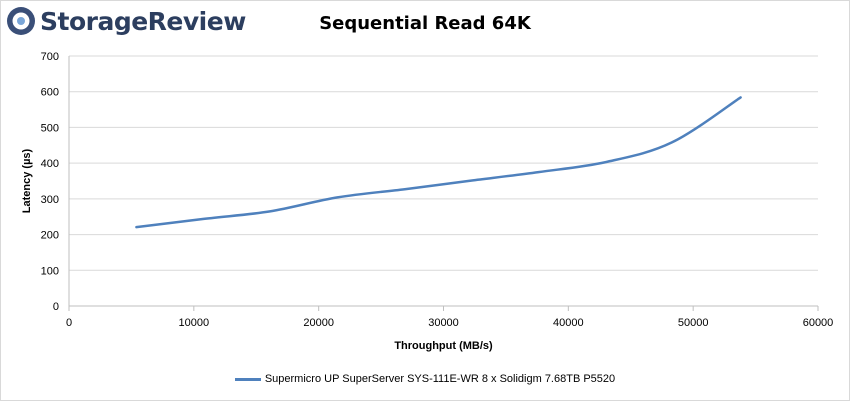  What do you see at coordinates (247, 379) in the screenshot?
I see `legend-swatch` at bounding box center [247, 379].